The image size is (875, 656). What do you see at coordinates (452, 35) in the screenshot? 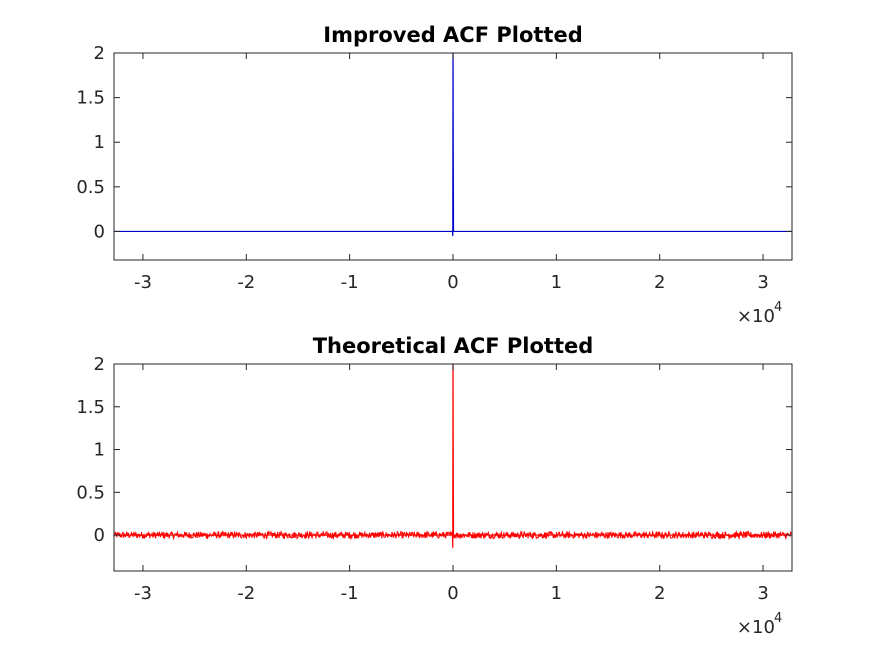
I see `chart-title: Improved ACF Plotted` at bounding box center [452, 35].